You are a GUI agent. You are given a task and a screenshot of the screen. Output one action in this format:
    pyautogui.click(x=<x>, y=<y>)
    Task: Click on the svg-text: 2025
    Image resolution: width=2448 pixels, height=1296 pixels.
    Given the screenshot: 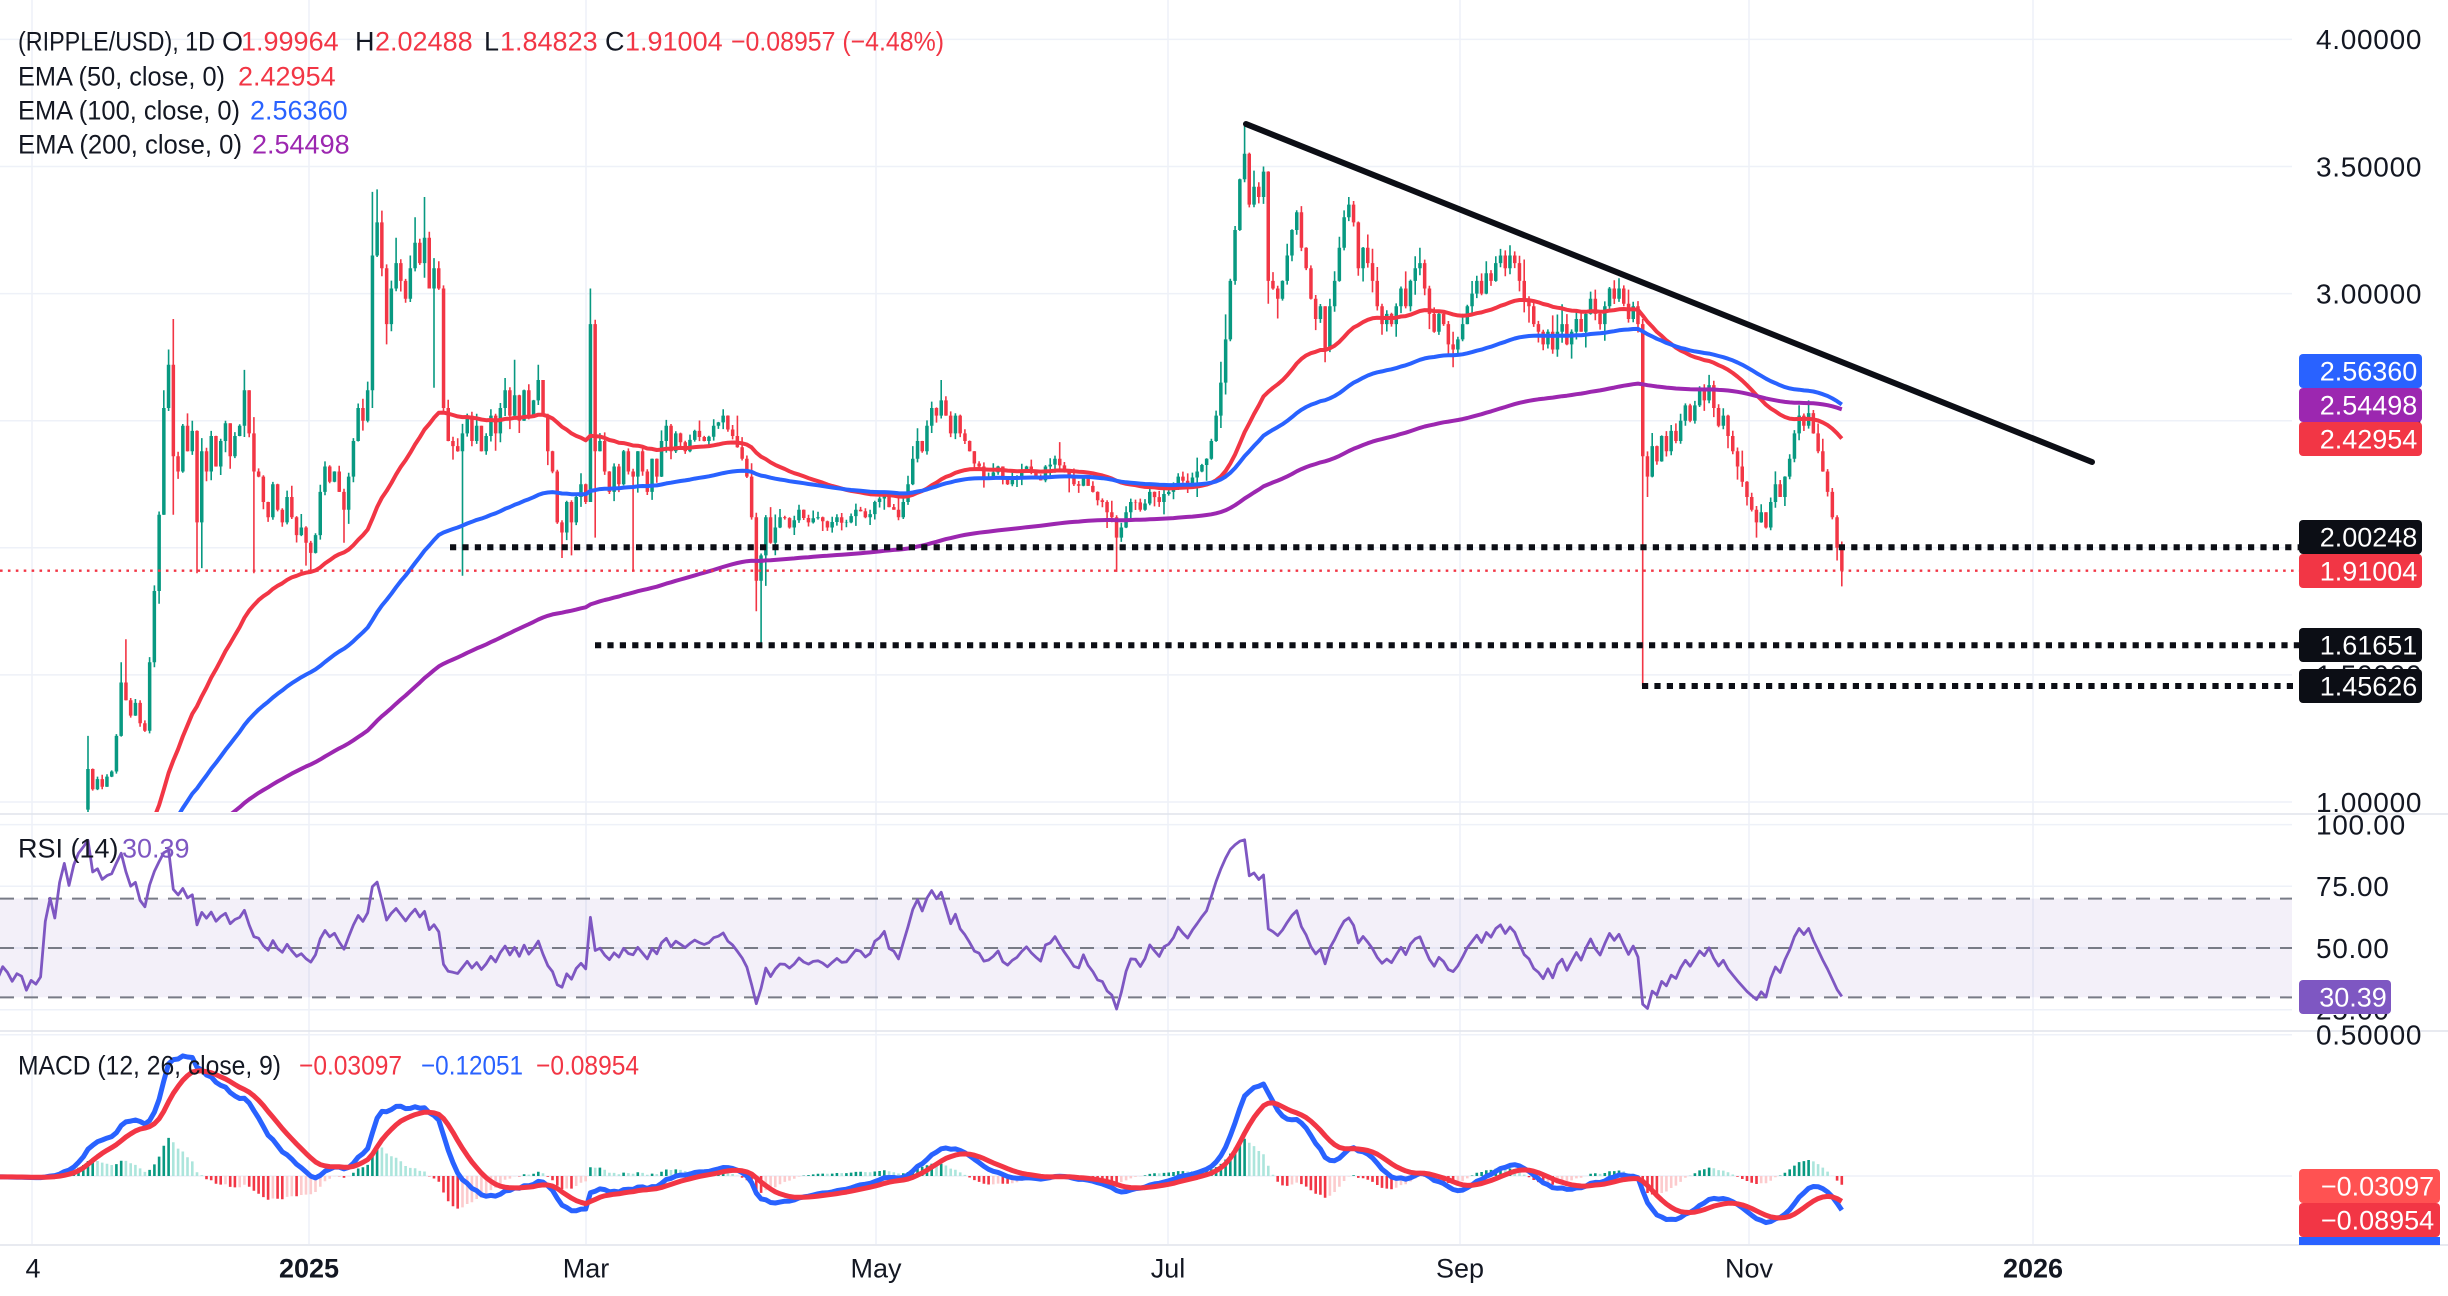 What is the action you would take?
    pyautogui.click(x=309, y=1269)
    